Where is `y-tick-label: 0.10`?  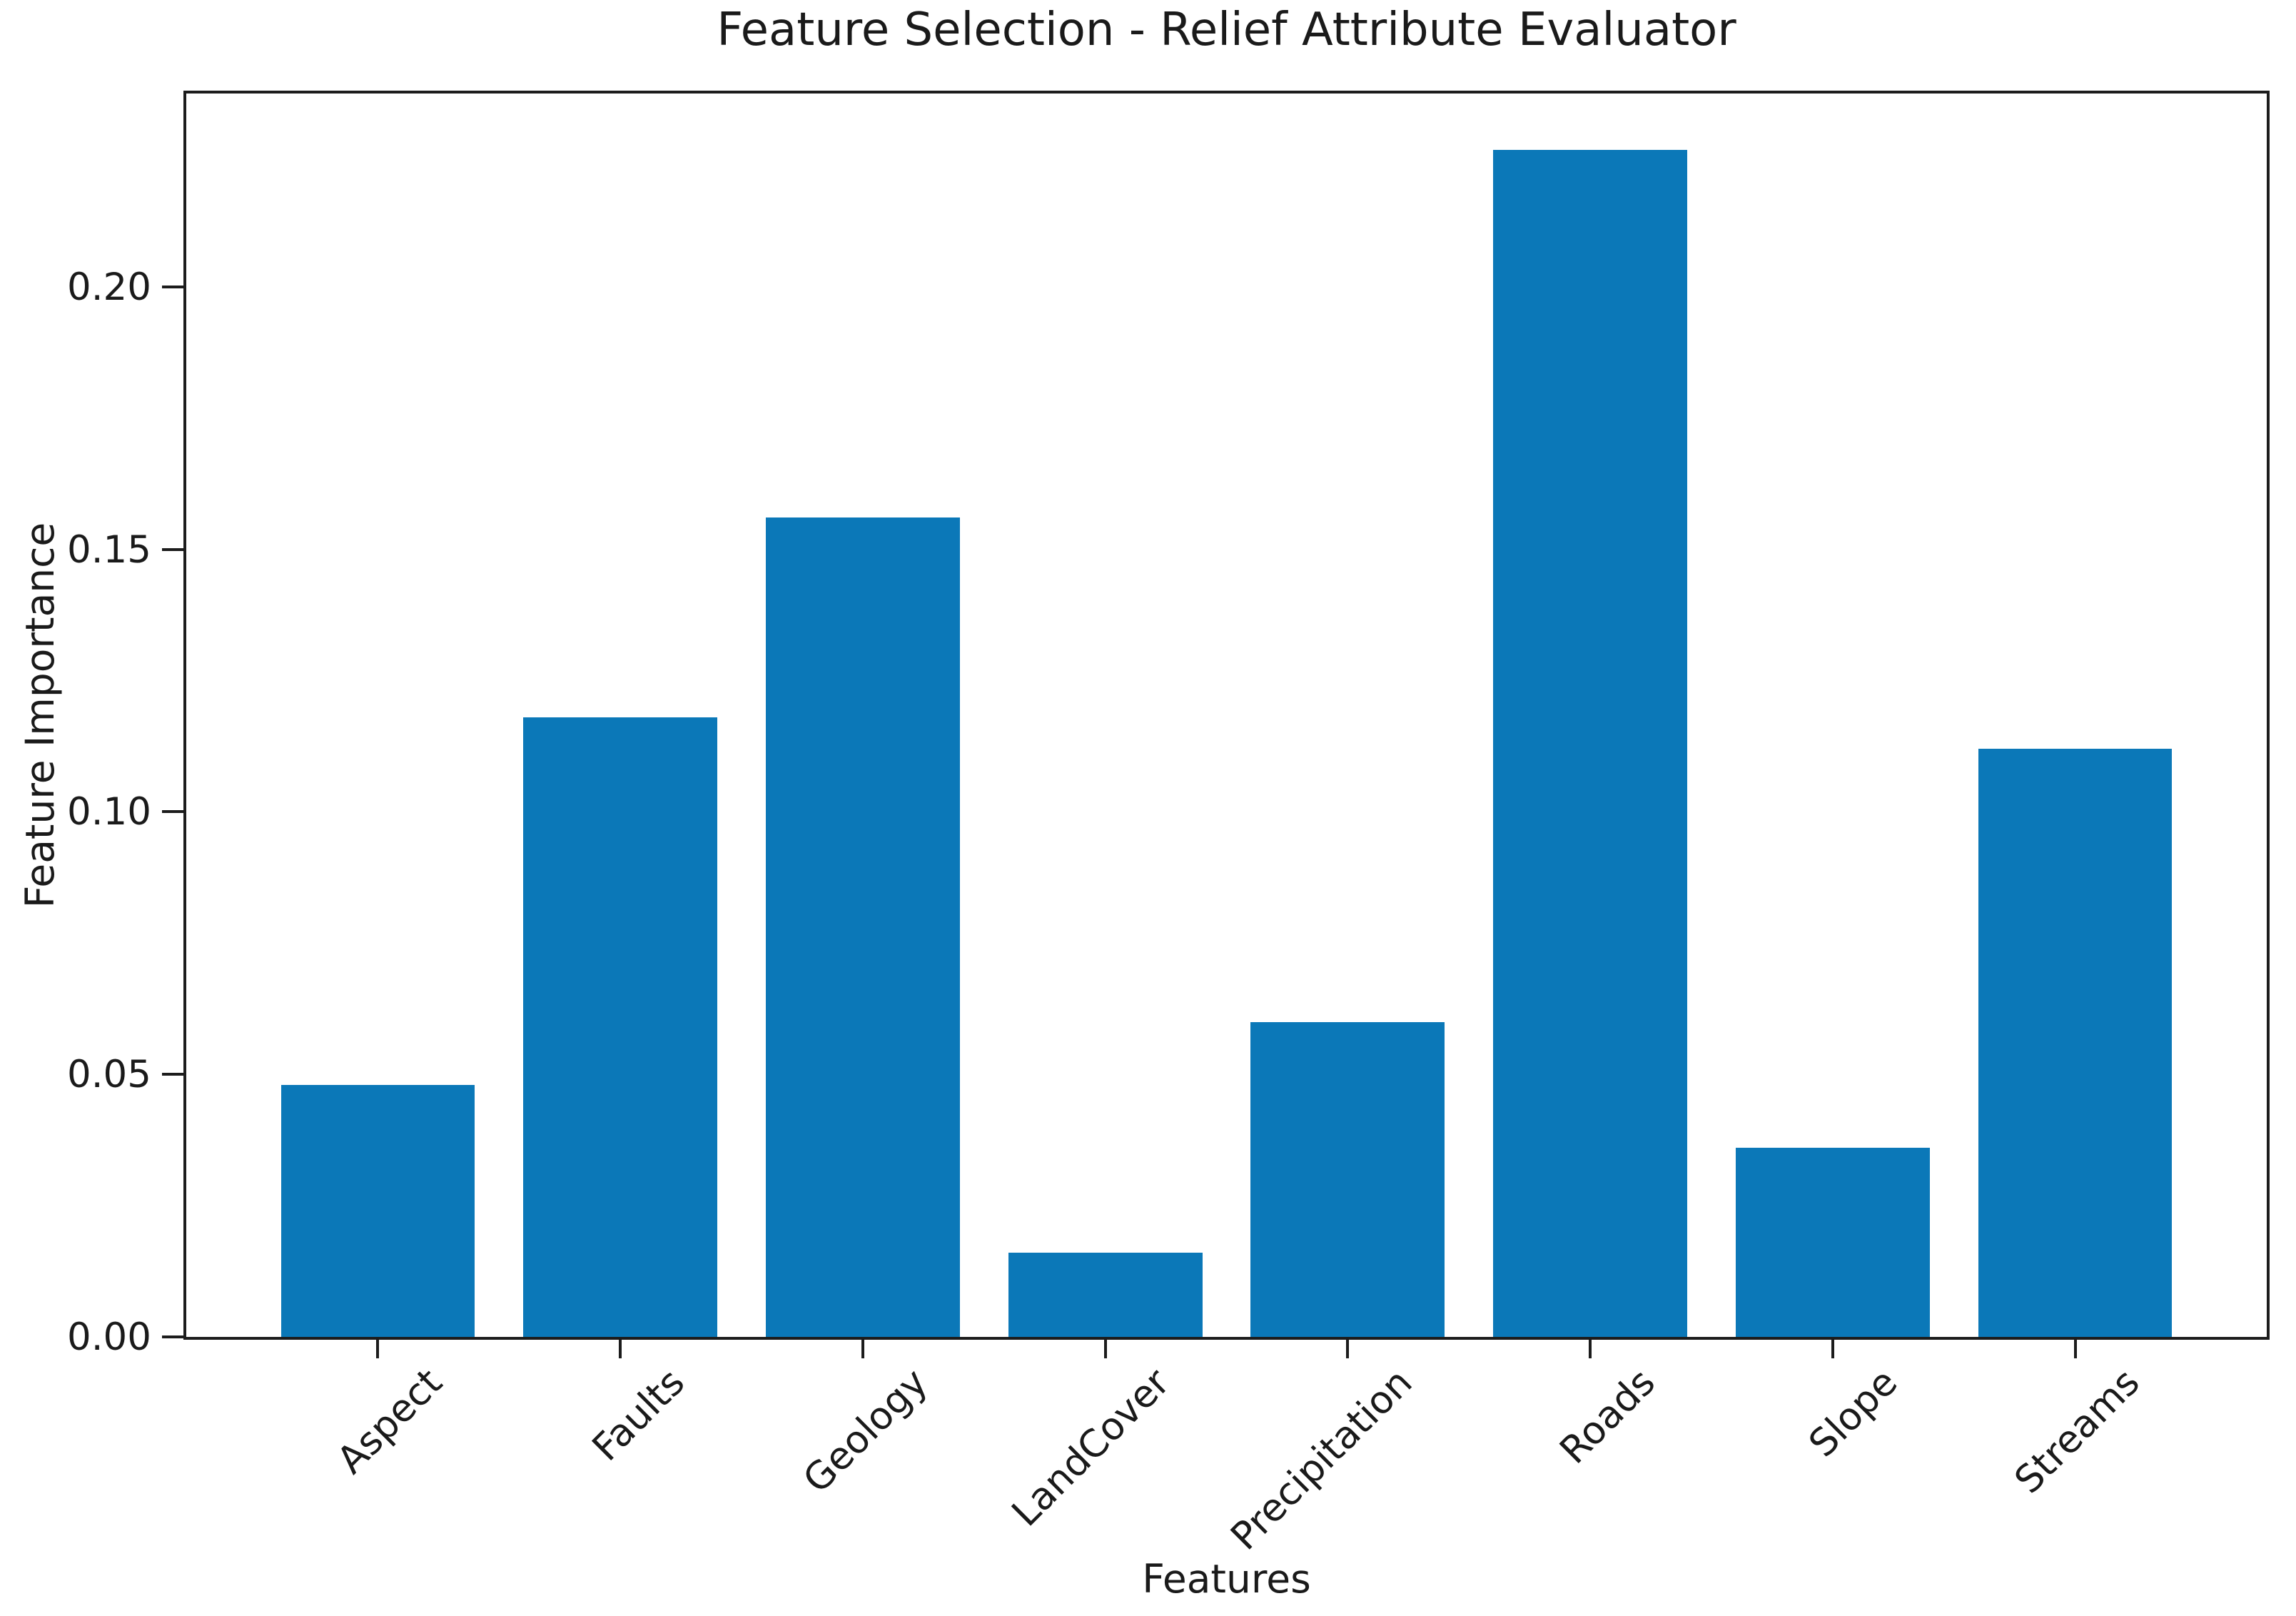 y-tick-label: 0.10 is located at coordinates (108, 812).